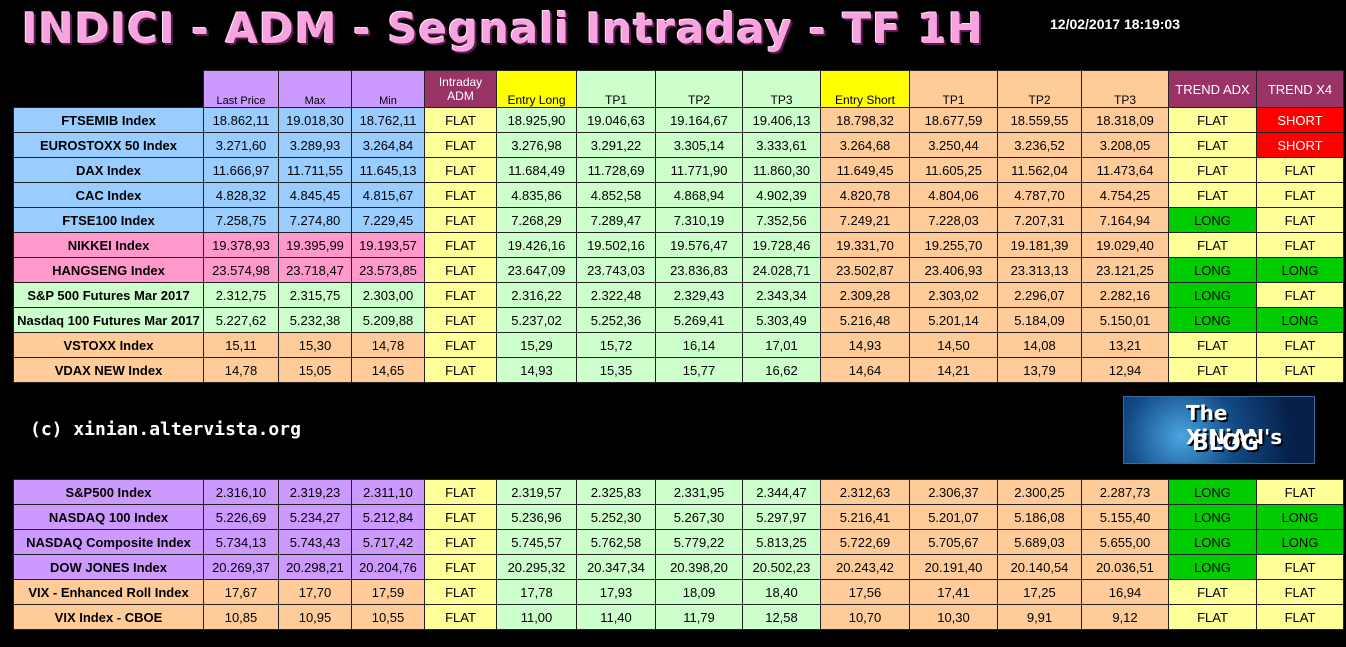  I want to click on value-cell: 13,21, so click(1125, 345).